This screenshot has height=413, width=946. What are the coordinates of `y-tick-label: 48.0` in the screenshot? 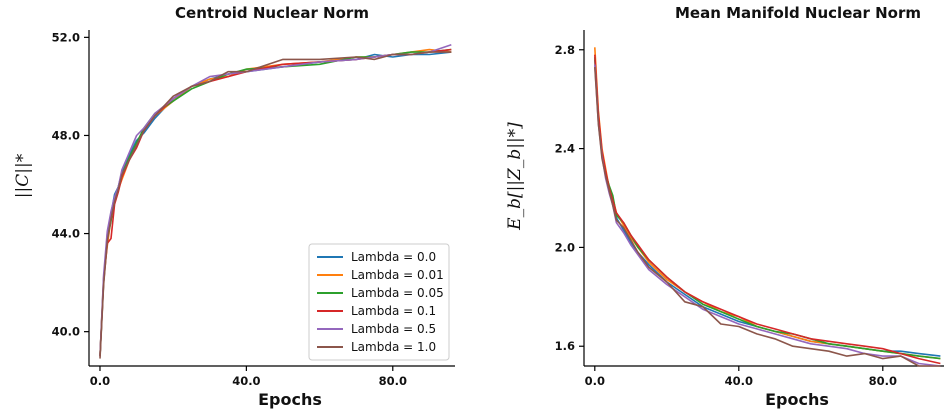 It's located at (66, 135).